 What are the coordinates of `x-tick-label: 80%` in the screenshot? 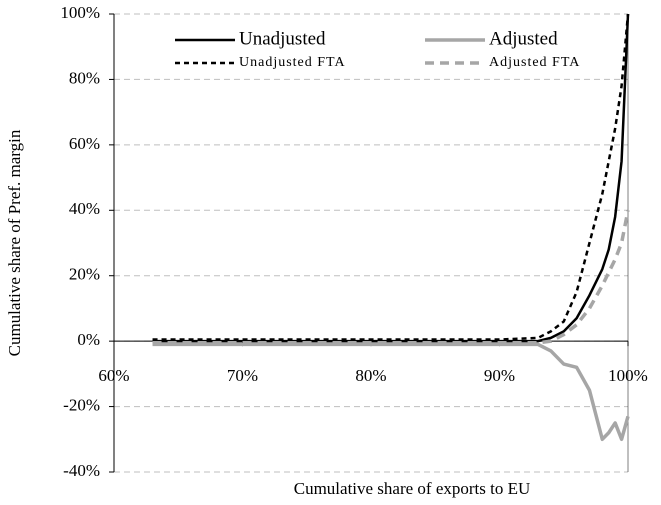 It's located at (370, 375).